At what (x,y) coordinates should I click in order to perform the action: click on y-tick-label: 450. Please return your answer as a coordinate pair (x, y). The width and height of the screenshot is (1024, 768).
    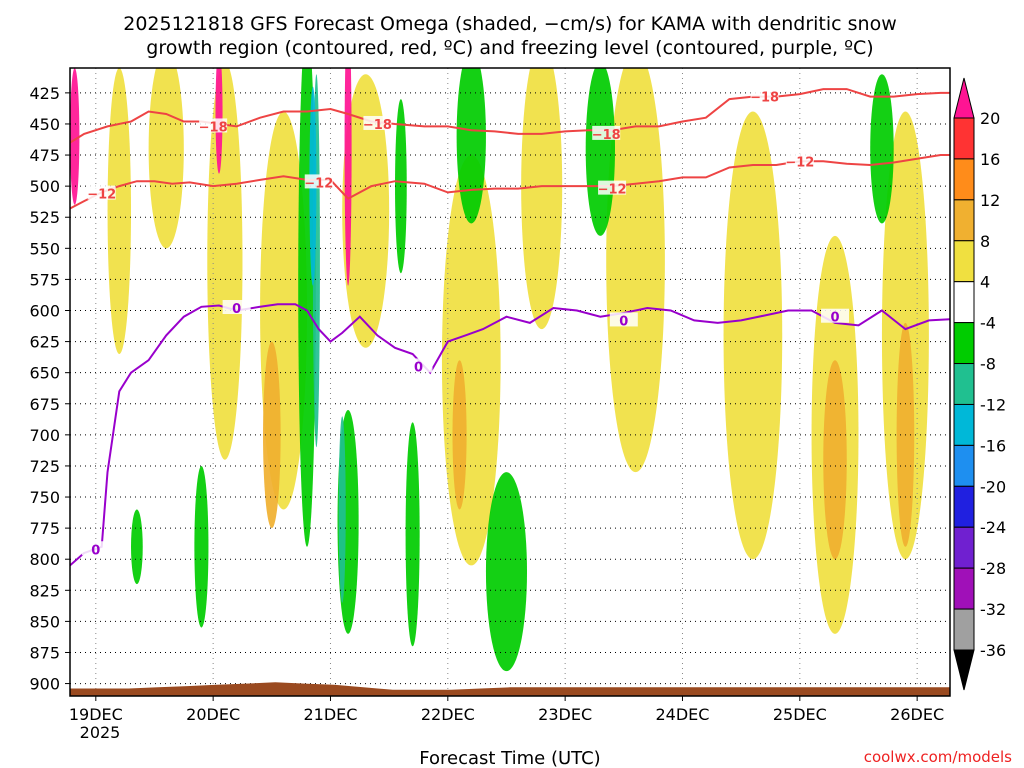
    Looking at the image, I should click on (44, 124).